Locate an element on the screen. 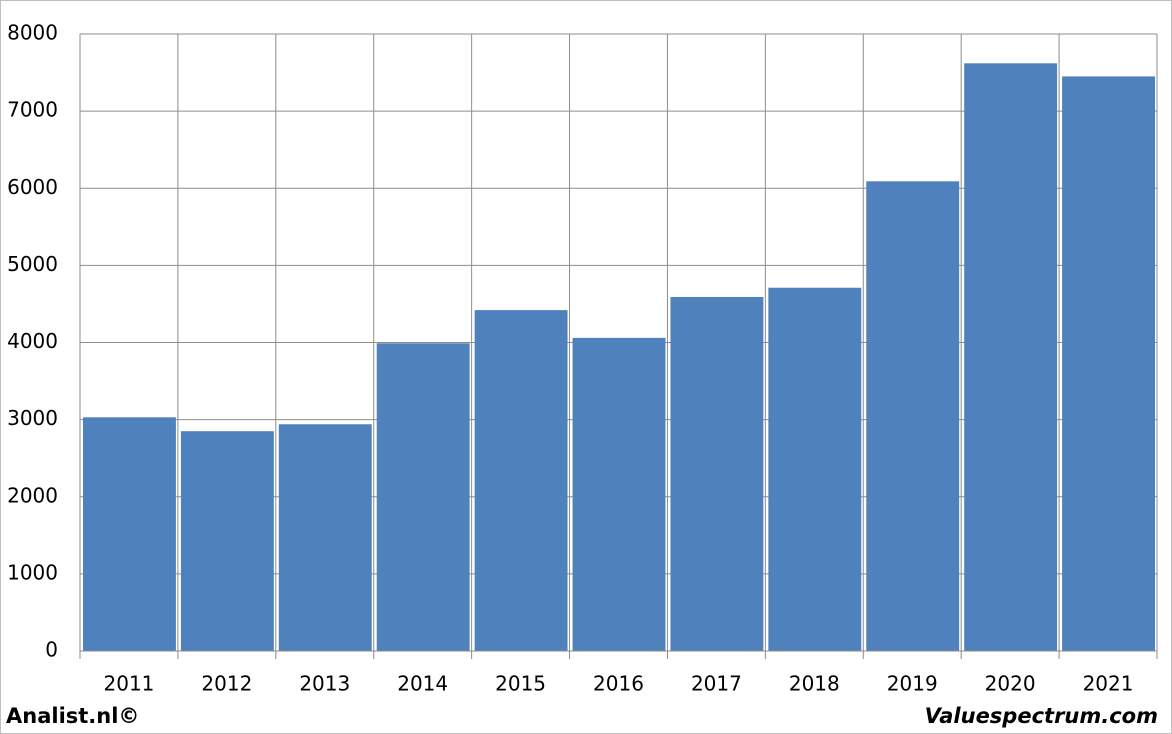  y-tick-label: 7000 is located at coordinates (32, 110).